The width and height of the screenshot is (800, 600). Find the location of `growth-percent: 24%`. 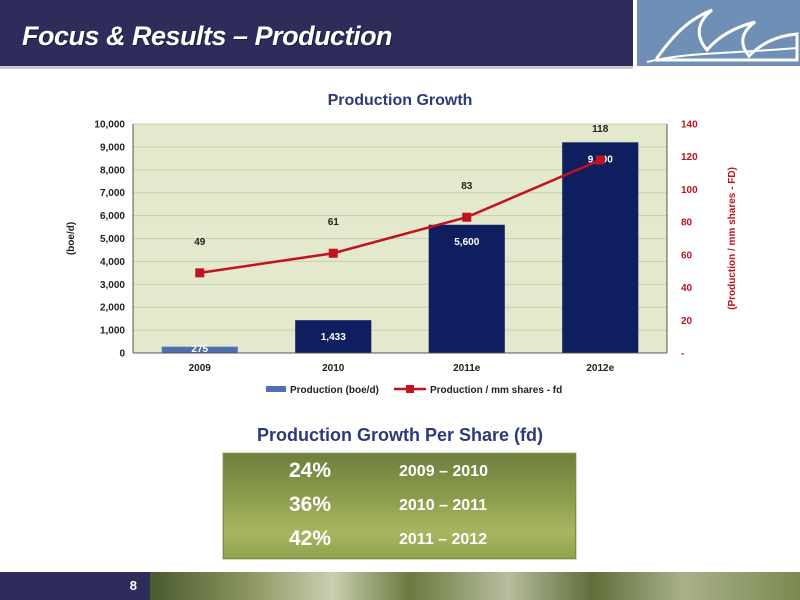

growth-percent: 24% is located at coordinates (310, 470).